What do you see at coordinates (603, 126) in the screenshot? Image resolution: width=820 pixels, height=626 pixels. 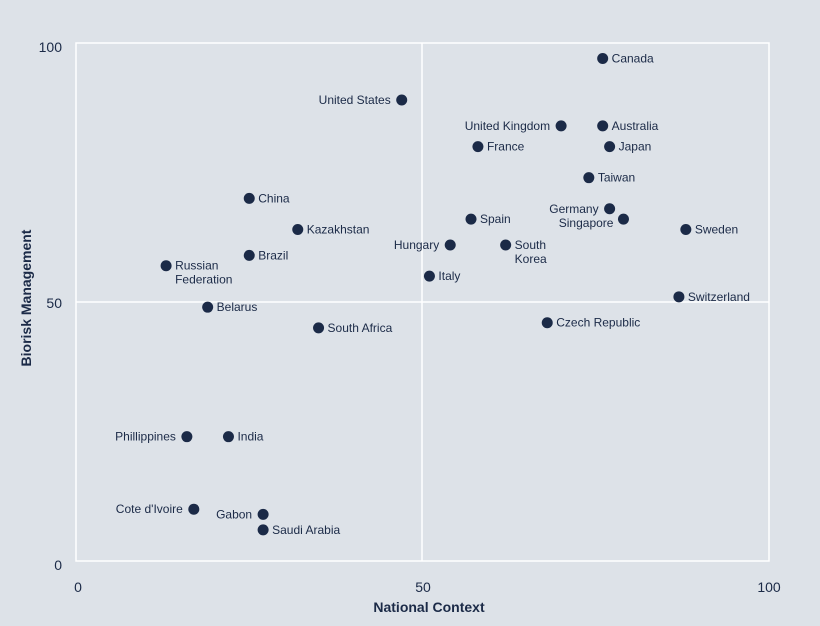 I see `point-australia` at bounding box center [603, 126].